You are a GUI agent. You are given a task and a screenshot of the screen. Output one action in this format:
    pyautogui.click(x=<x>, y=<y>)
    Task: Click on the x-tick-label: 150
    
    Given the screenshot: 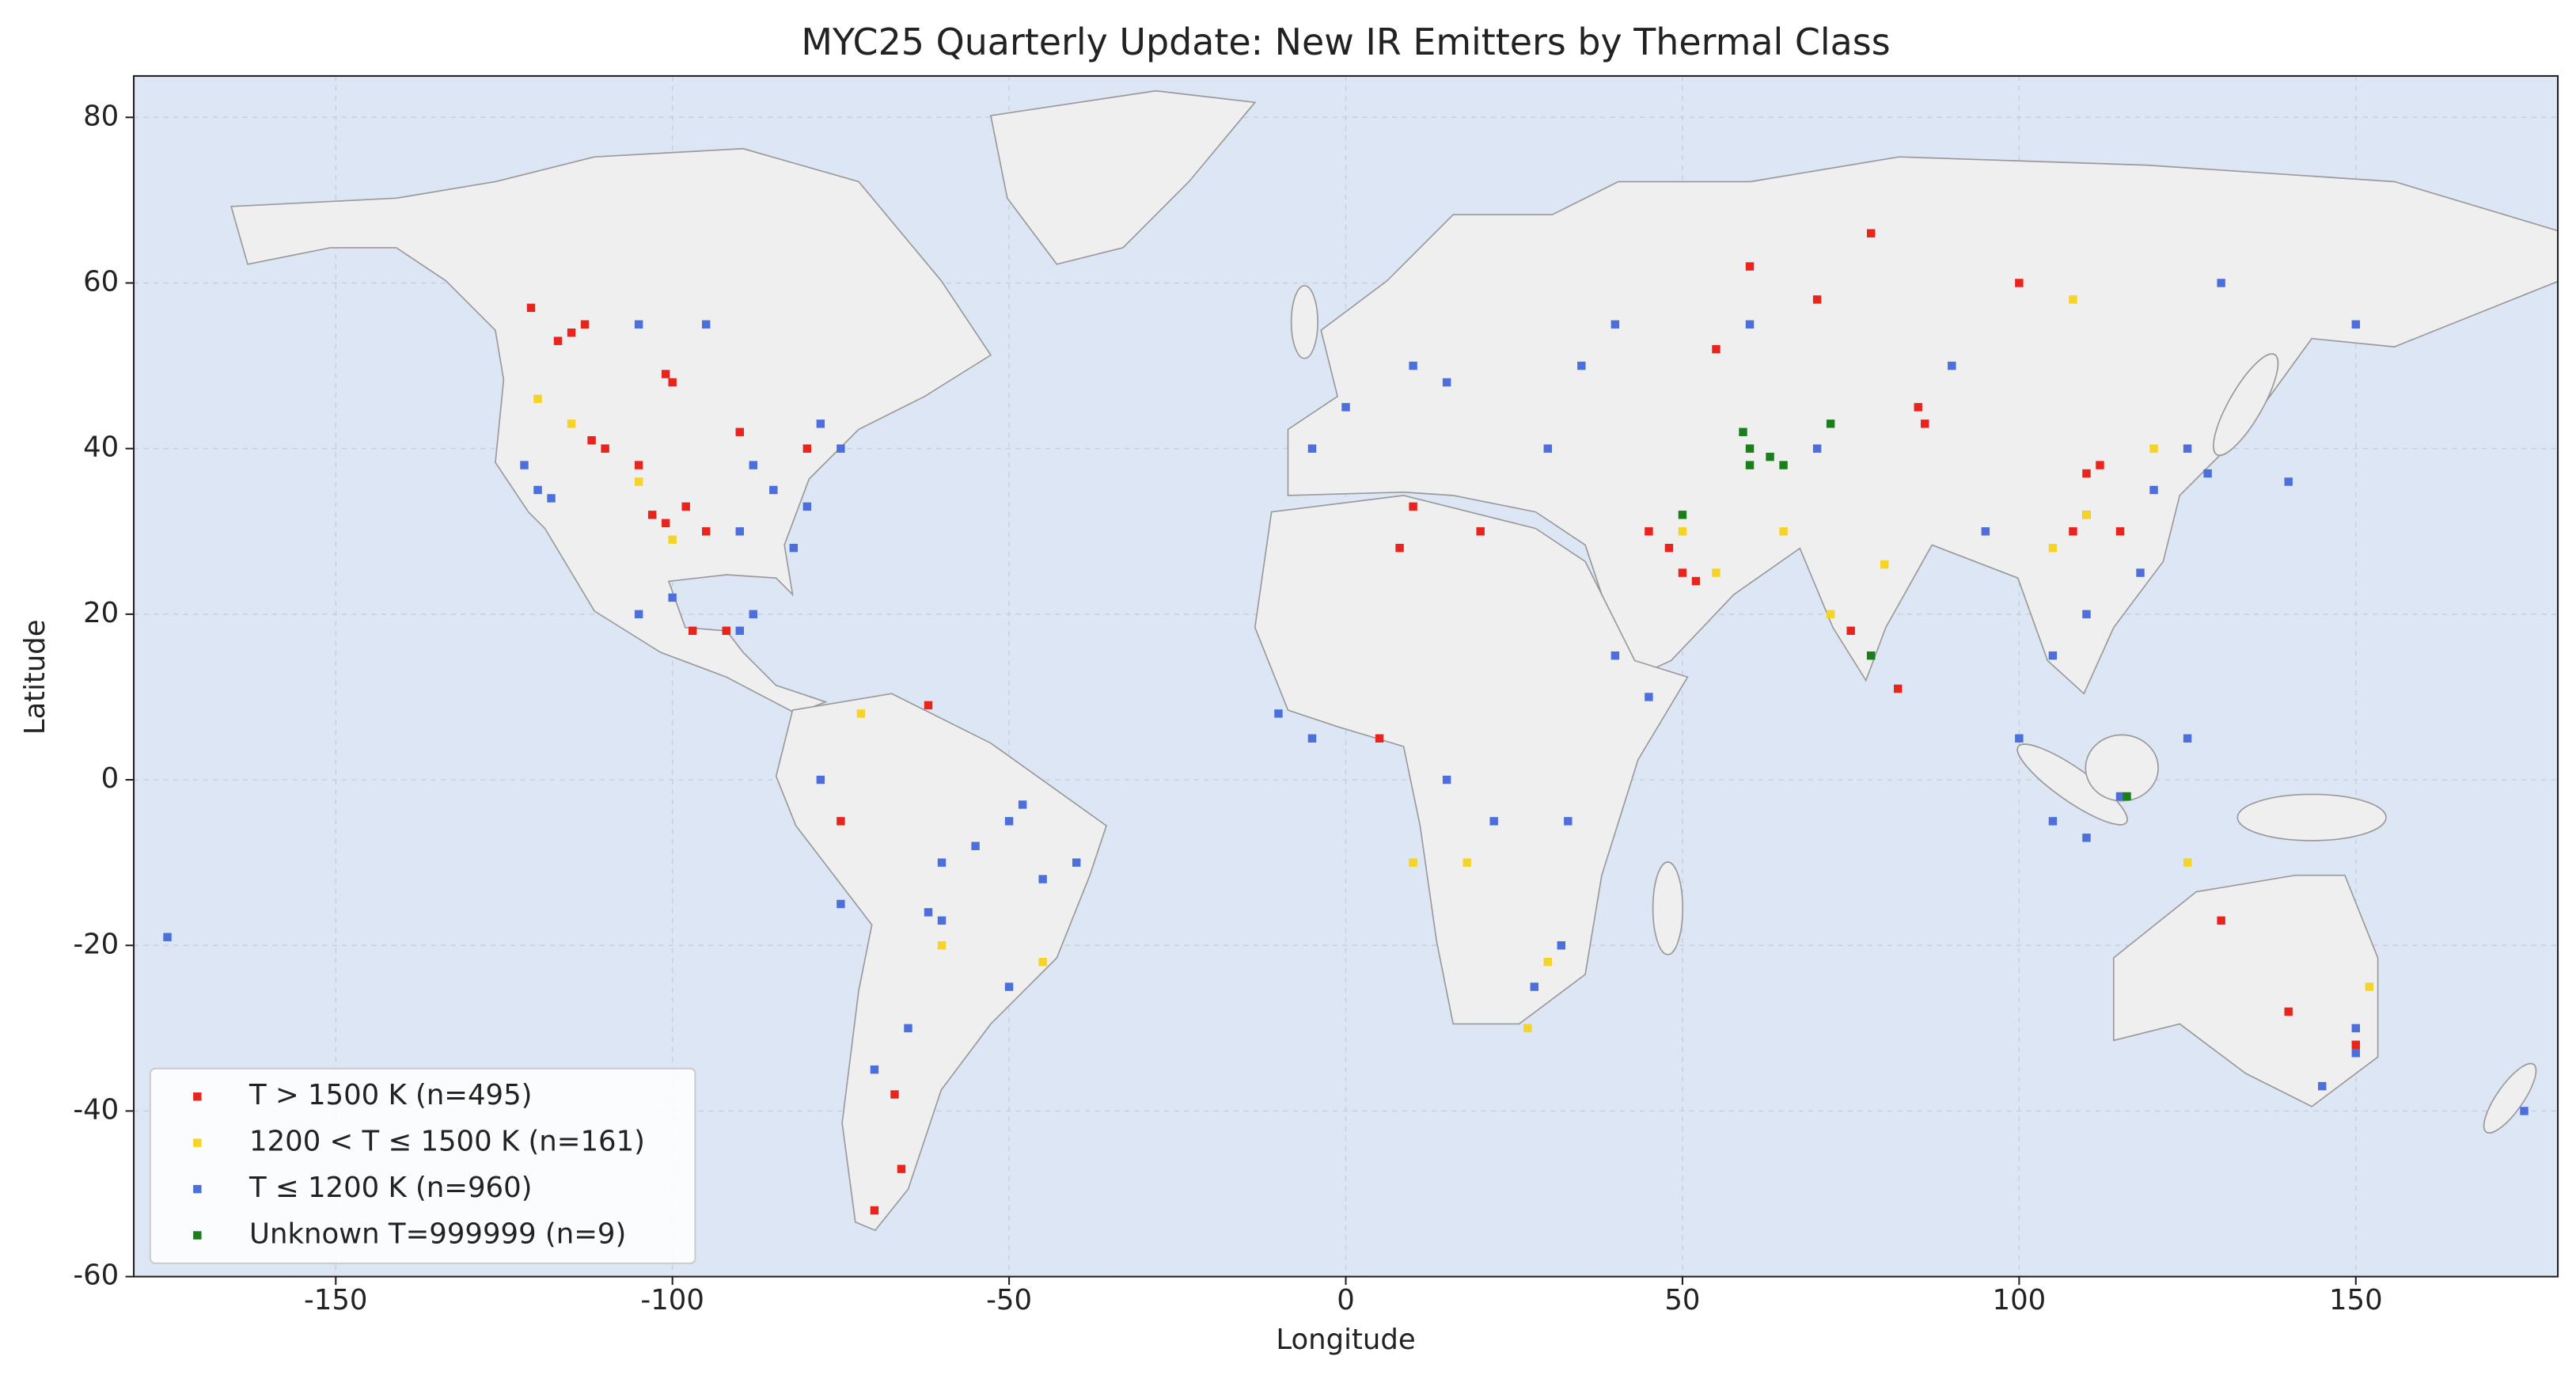 What is the action you would take?
    pyautogui.click(x=2356, y=1300)
    